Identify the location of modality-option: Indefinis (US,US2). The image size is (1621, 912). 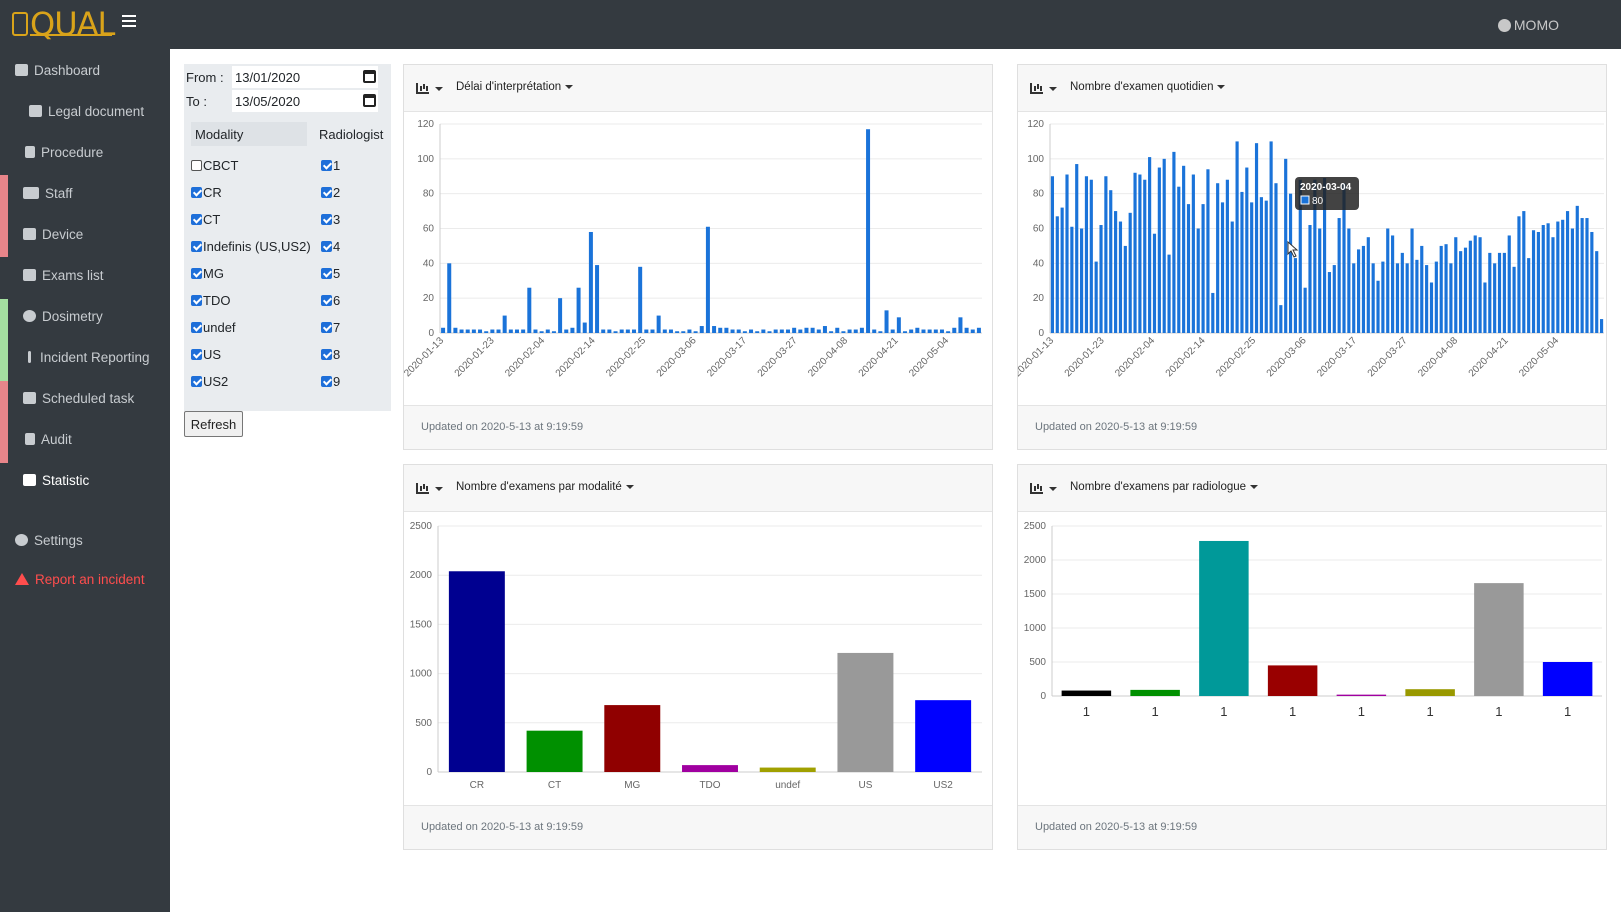
(251, 246).